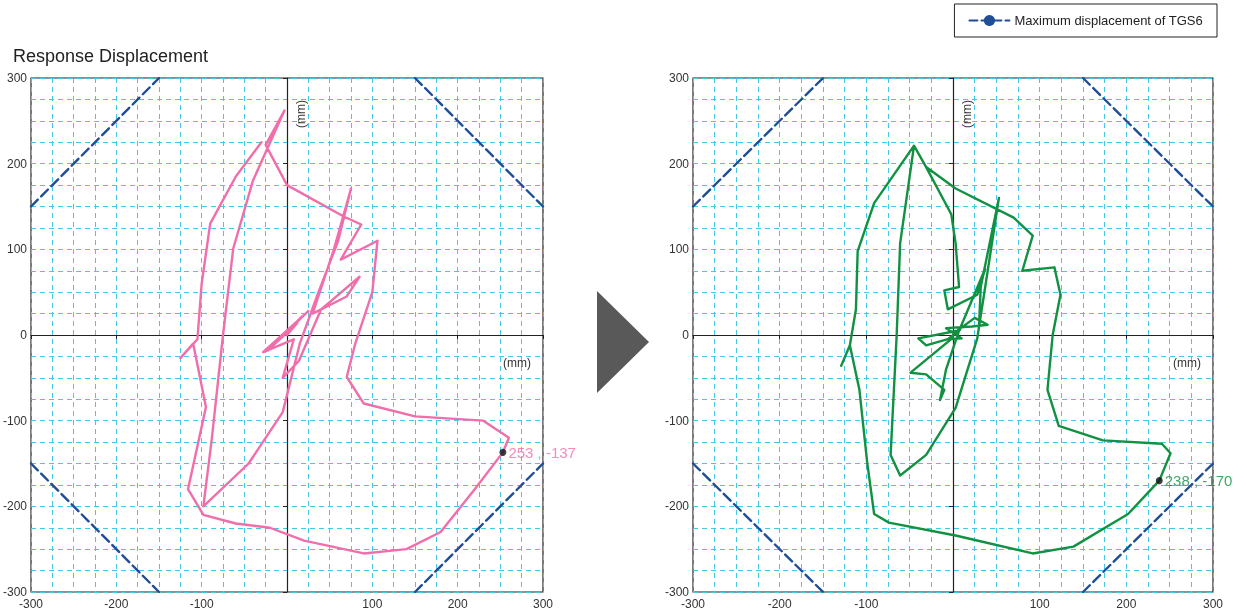 This screenshot has width=1247, height=610. Describe the element at coordinates (542, 452) in the screenshot. I see `annotation: 253 , -137` at that location.